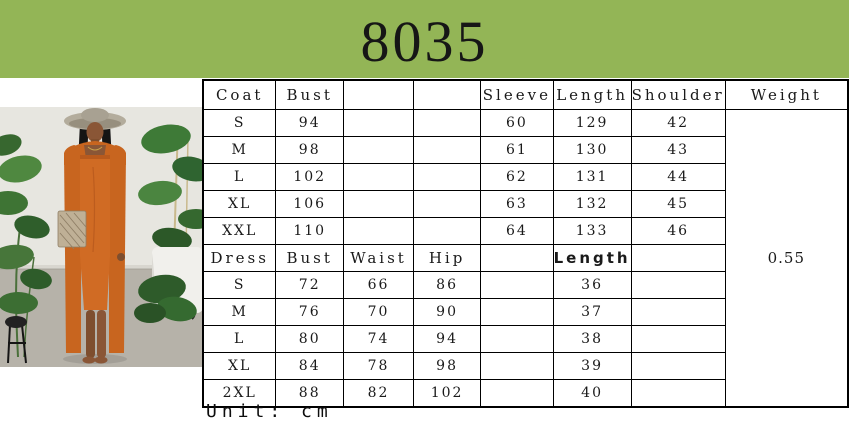 The width and height of the screenshot is (849, 437). I want to click on plant-stand, so click(17, 344).